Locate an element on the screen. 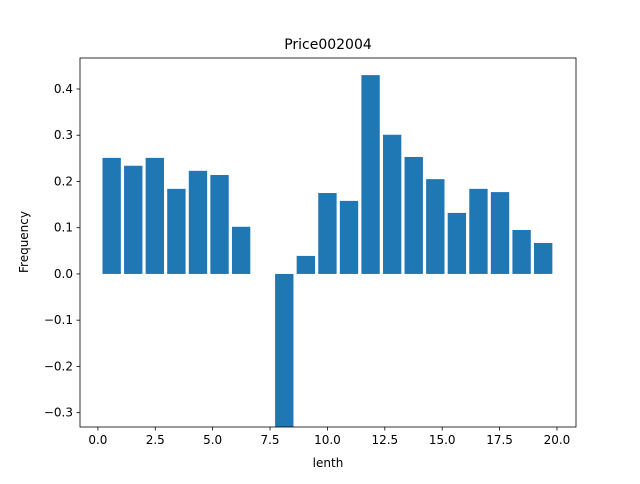  x-tick-label: 7.5 is located at coordinates (269, 440).